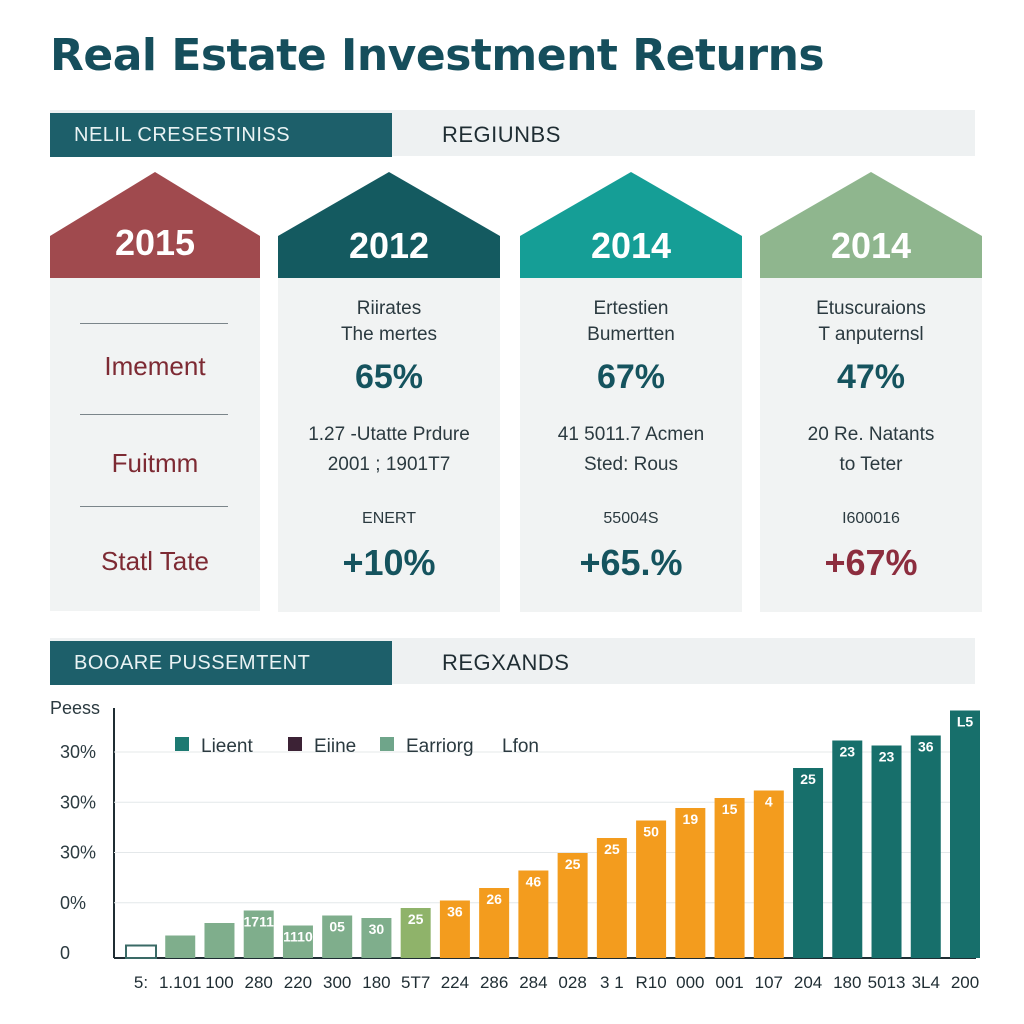  Describe the element at coordinates (631, 334) in the screenshot. I see `column-line-2: Bumertten` at that location.